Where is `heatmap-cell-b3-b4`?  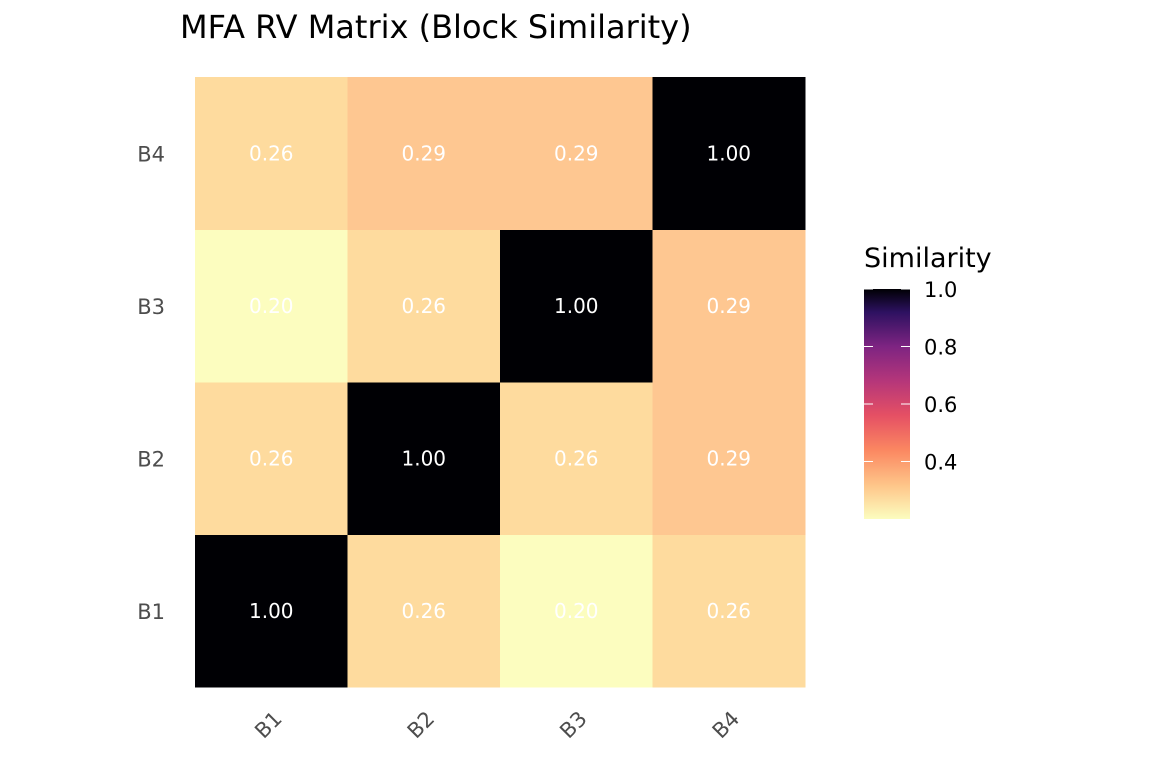 heatmap-cell-b3-b4 is located at coordinates (729, 306).